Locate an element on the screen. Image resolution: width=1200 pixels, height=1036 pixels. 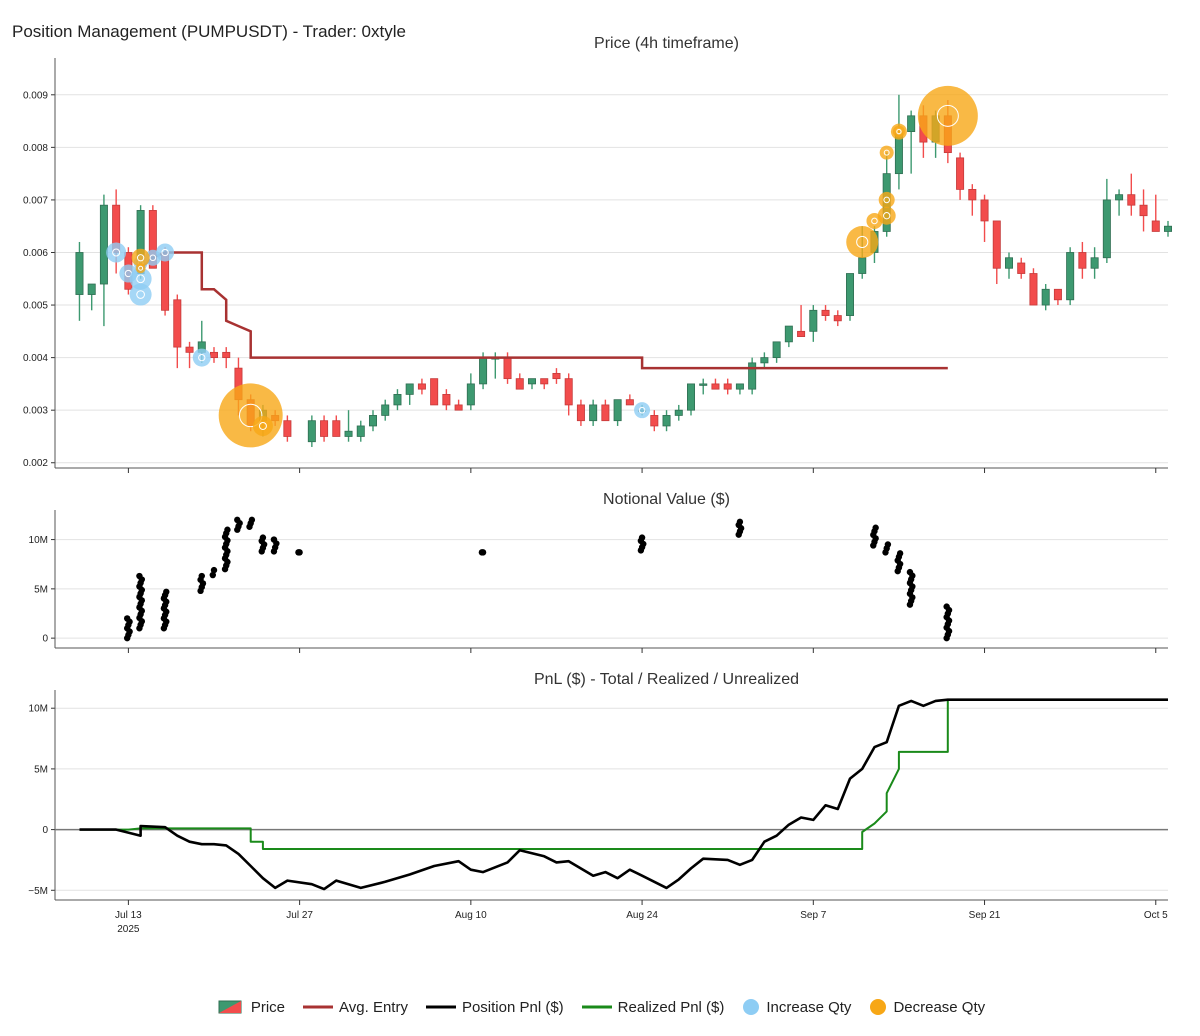
legend-label: Position Pnl ($) is located at coordinates (512, 1007).